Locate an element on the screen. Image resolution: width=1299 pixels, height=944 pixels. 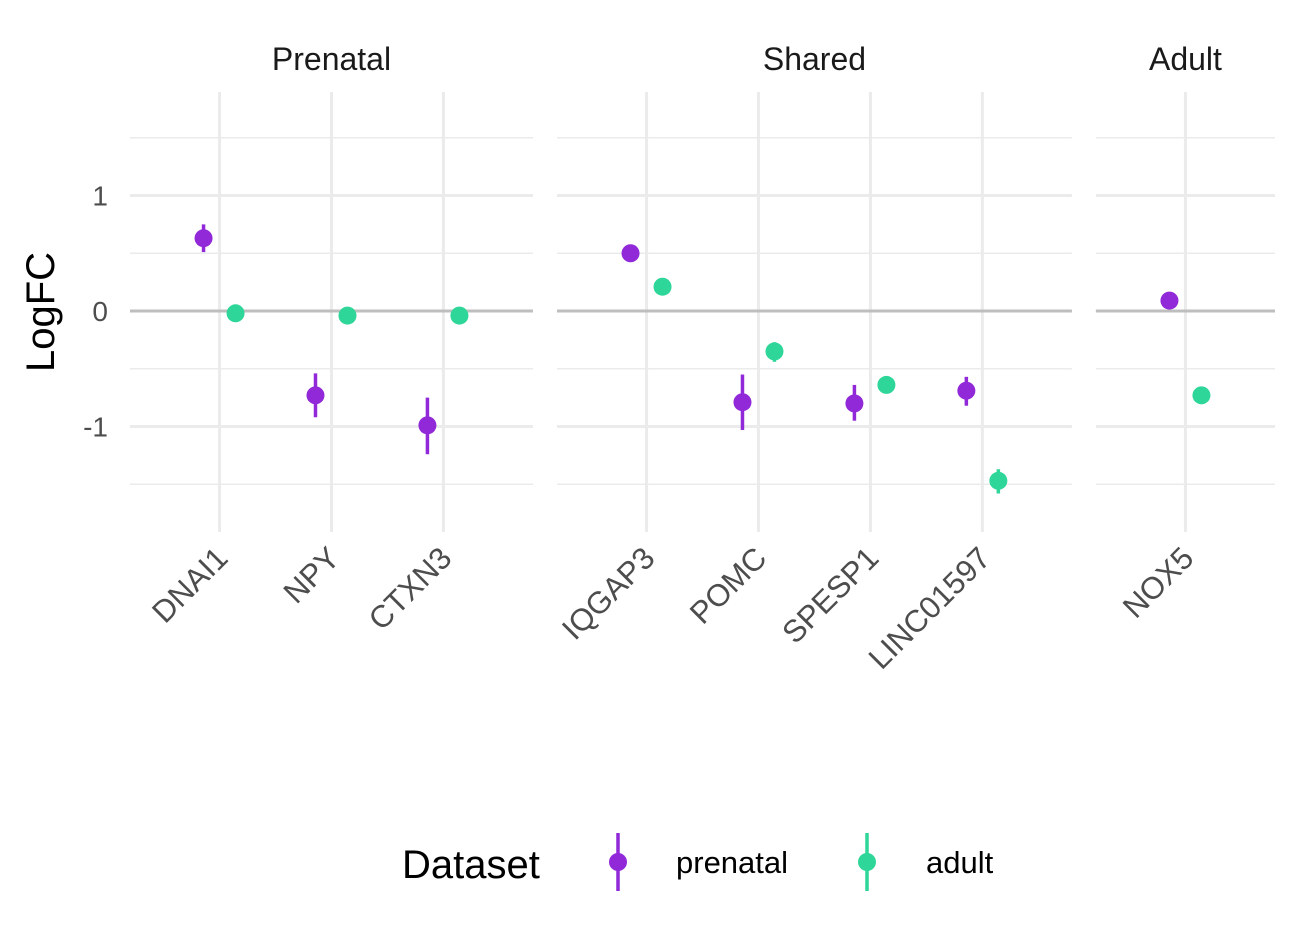
x-tick-label: POMC is located at coordinates (728, 585).